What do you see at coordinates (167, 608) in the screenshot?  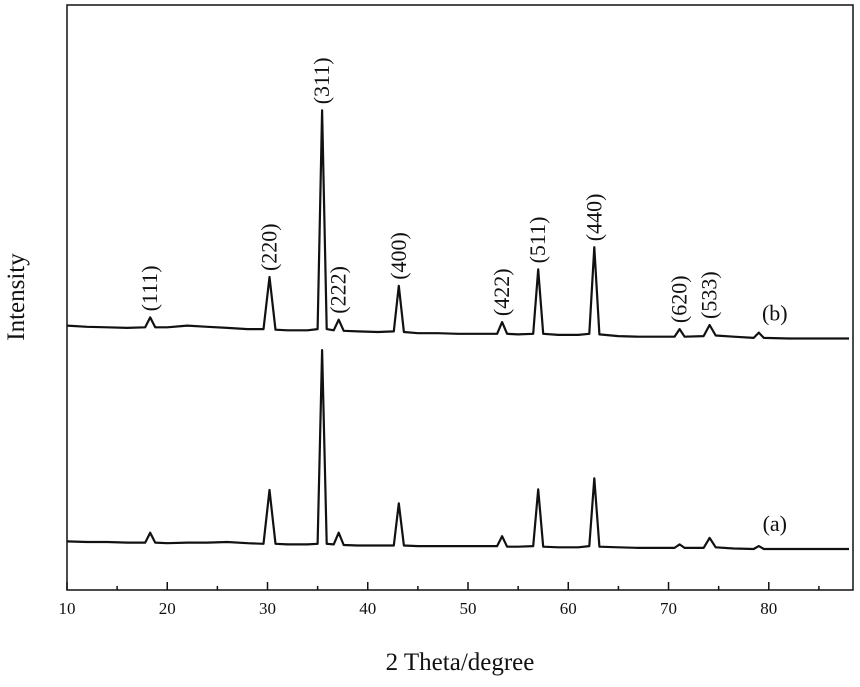 I see `x-tick-label: 20` at bounding box center [167, 608].